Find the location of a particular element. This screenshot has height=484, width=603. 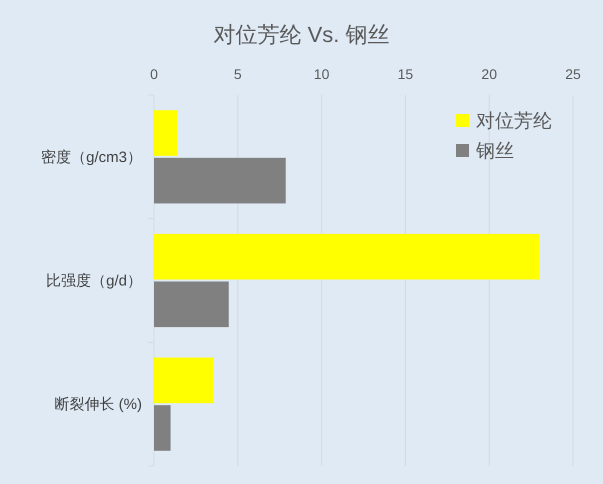

legend-label: 对位芳纶 is located at coordinates (514, 121).